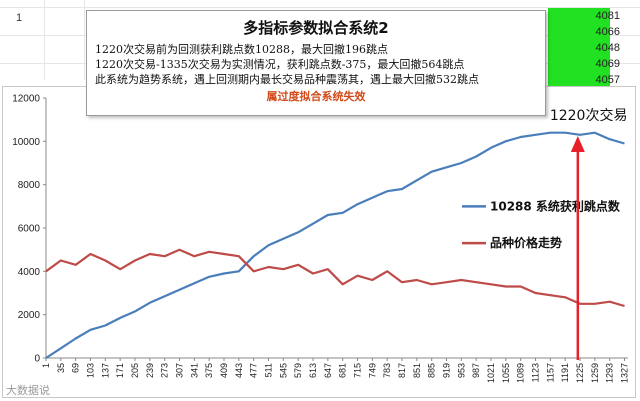 The height and width of the screenshot is (401, 640). Describe the element at coordinates (607, 64) in the screenshot. I see `cell-value: 4069` at that location.